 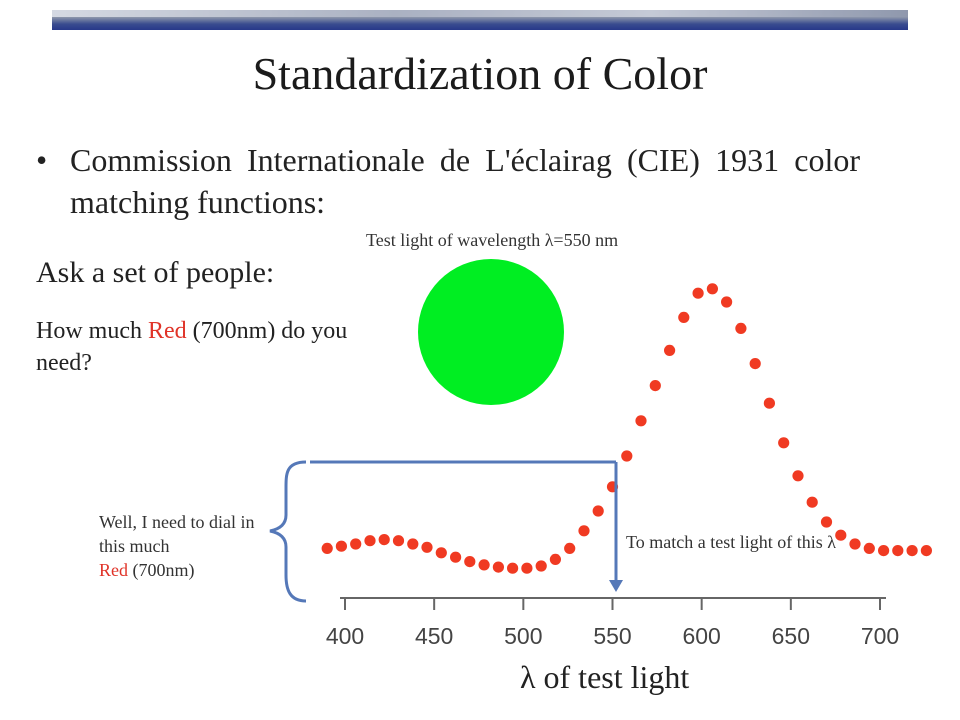 I want to click on note-left-red-word: Red, so click(x=113, y=570).